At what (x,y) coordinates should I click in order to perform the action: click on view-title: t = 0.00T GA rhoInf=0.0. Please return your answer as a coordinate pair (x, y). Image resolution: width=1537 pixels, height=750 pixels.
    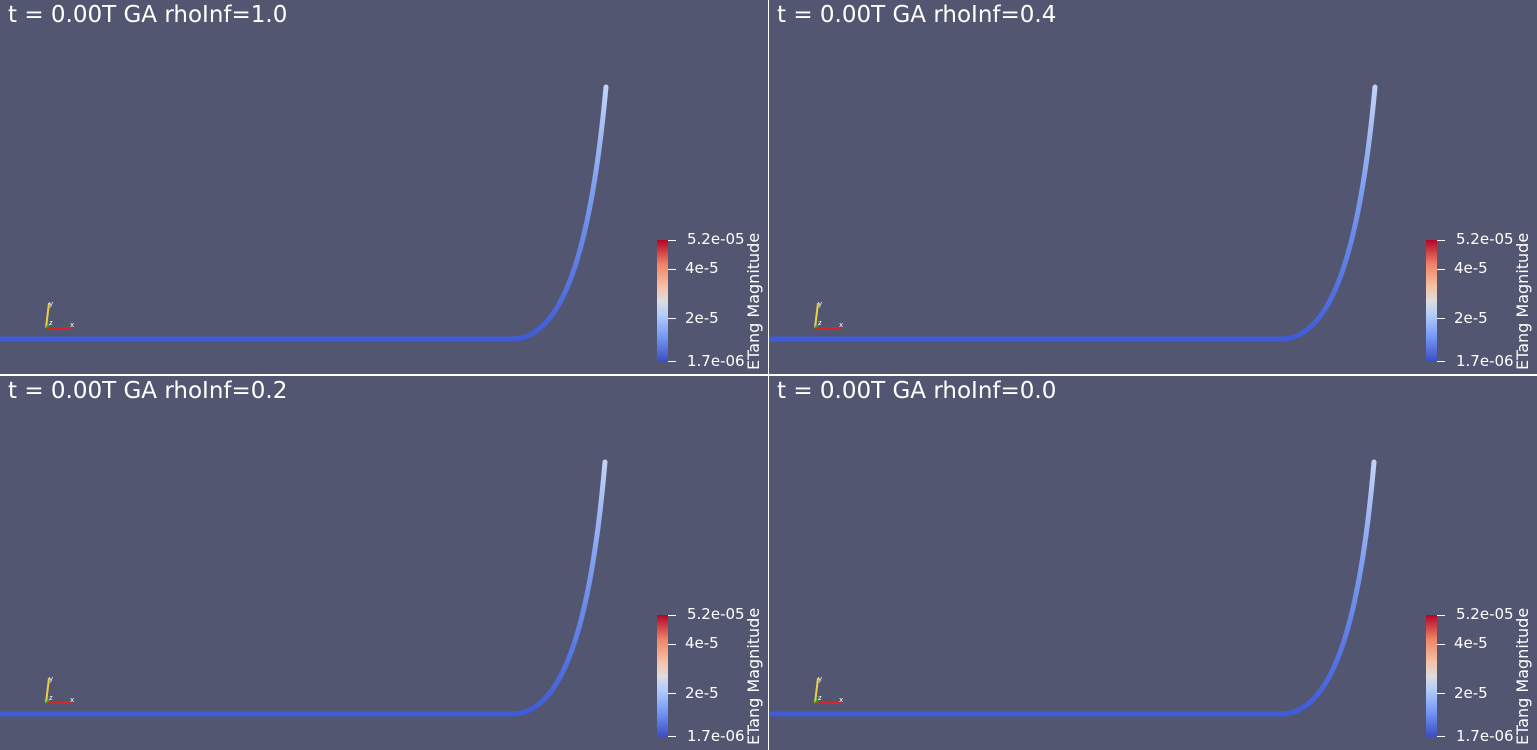
    Looking at the image, I should click on (917, 391).